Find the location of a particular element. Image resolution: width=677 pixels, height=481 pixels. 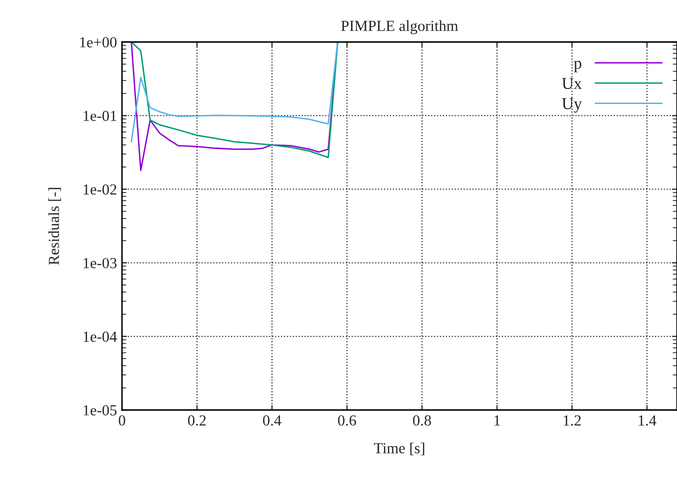

chart-title: PIMPLE algorithm is located at coordinates (399, 27).